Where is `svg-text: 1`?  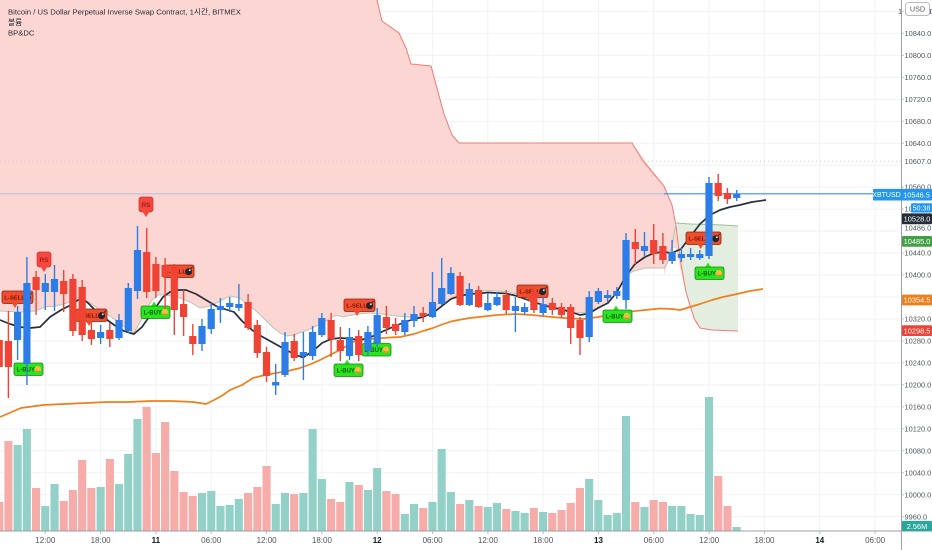
svg-text: 1 is located at coordinates (900, 11).